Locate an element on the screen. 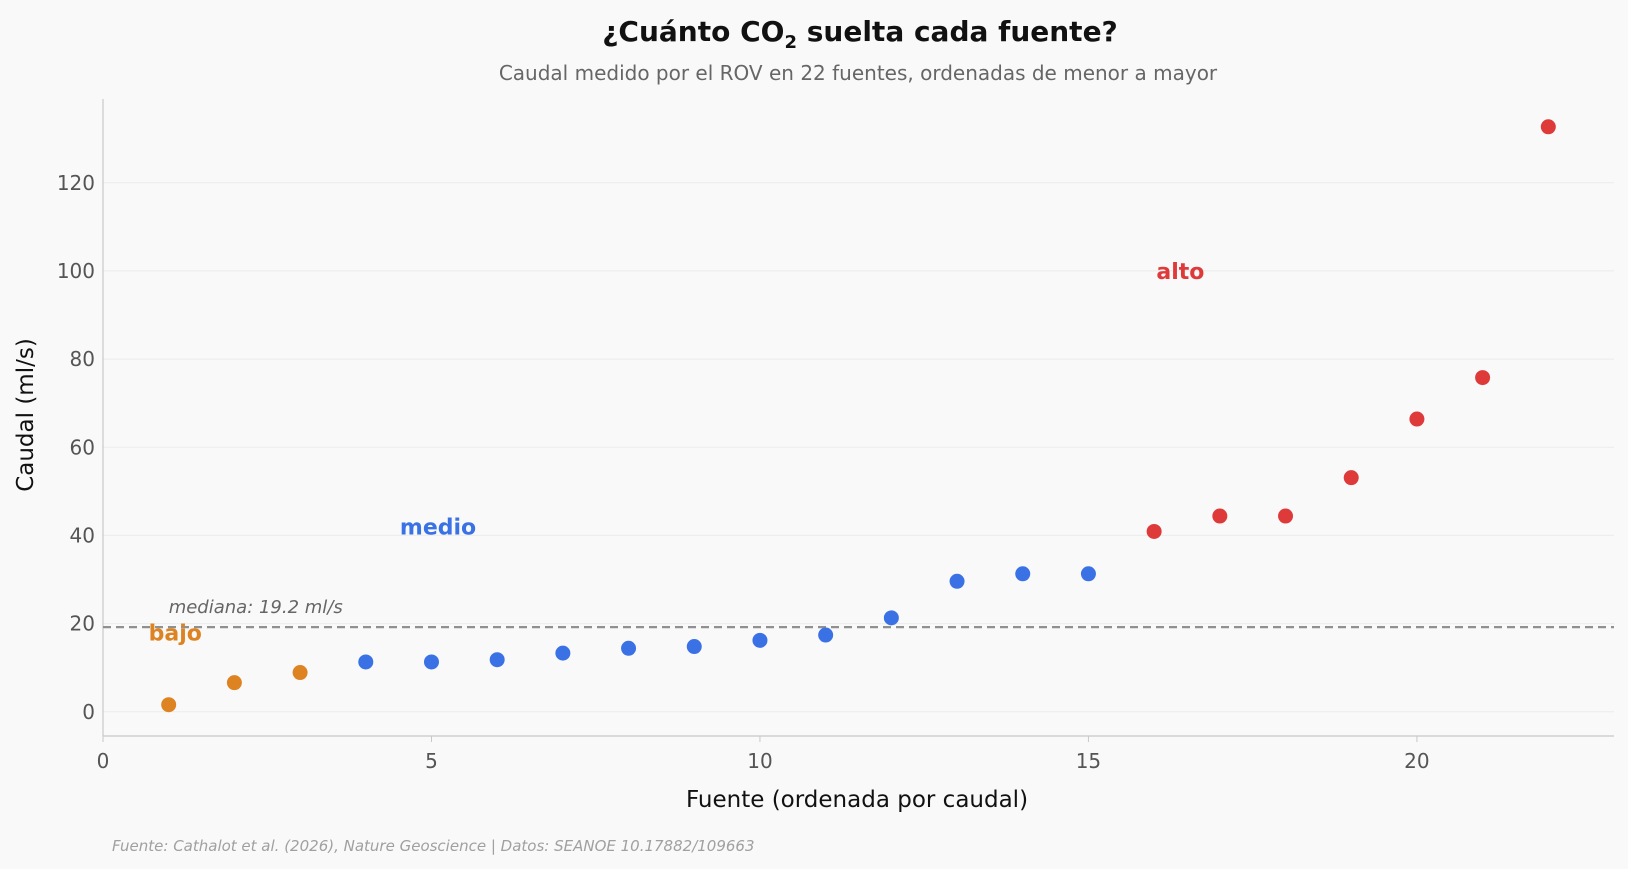  chart-title-suffix: suelta cada fuente? is located at coordinates (957, 31).